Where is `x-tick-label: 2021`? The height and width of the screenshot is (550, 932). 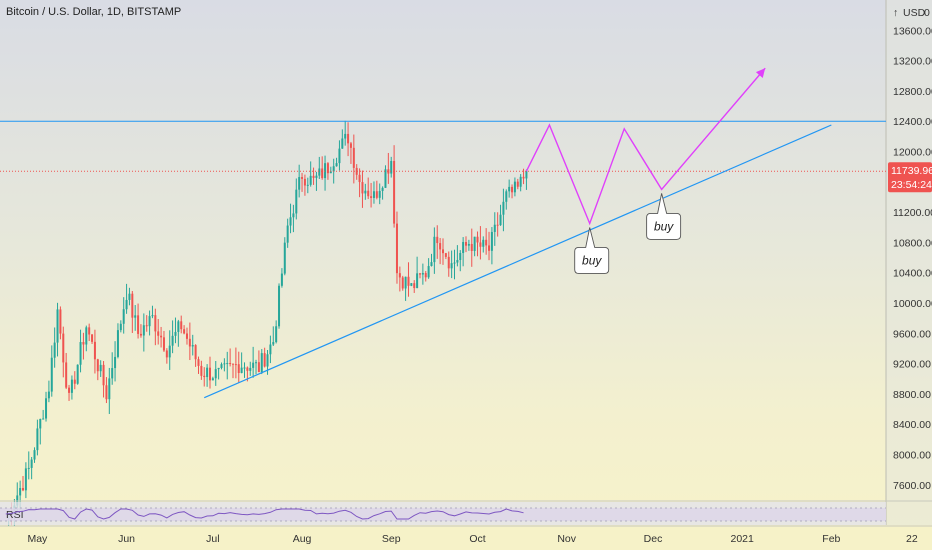 x-tick-label: 2021 is located at coordinates (742, 539).